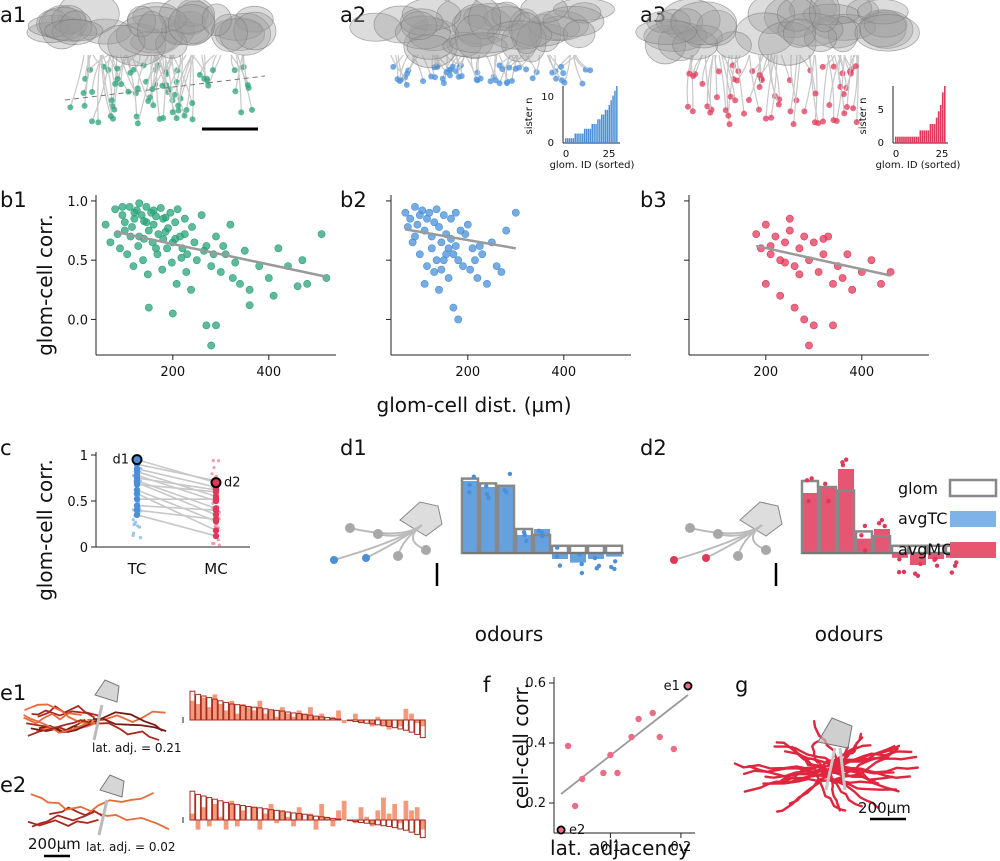  Describe the element at coordinates (918, 165) in the screenshot. I see `a3-inset-xlabel: glom. ID (sorted)` at that location.